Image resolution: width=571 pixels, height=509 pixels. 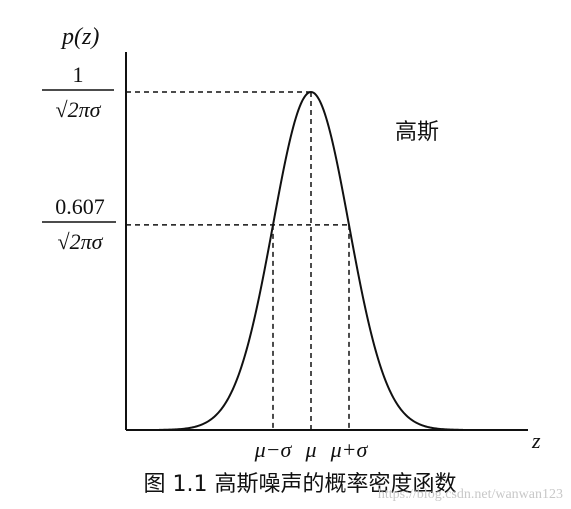 What do you see at coordinates (310, 449) in the screenshot?
I see `x-tick-label-mu: μ` at bounding box center [310, 449].